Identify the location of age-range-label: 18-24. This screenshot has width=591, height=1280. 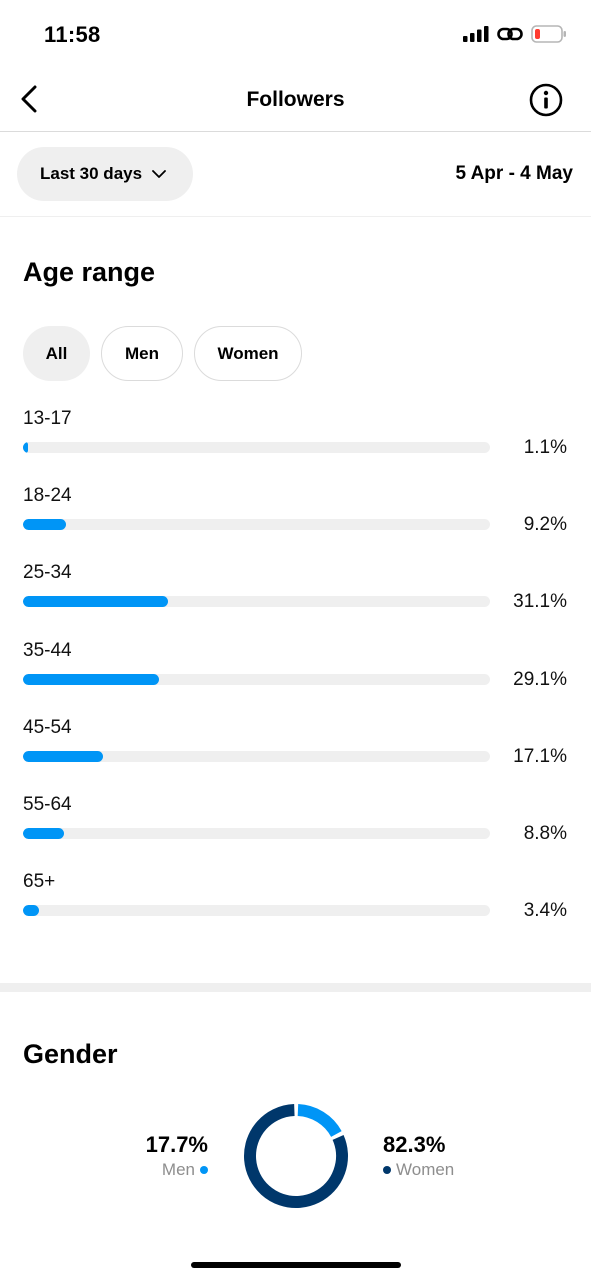
(47, 496).